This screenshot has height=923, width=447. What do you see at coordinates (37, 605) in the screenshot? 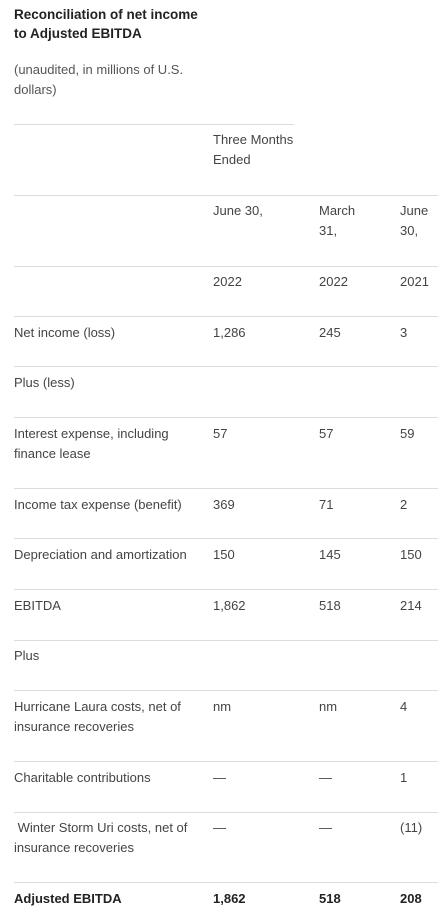
I see `row-label: EBITDA` at bounding box center [37, 605].